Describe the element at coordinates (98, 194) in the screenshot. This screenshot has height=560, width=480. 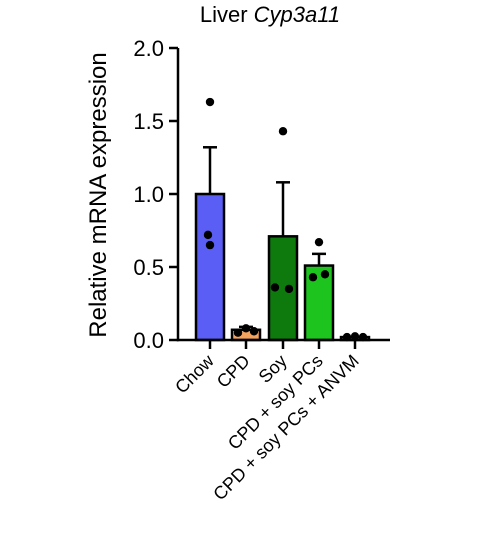
I see `y-axis-label: Relative mRNA expression` at that location.